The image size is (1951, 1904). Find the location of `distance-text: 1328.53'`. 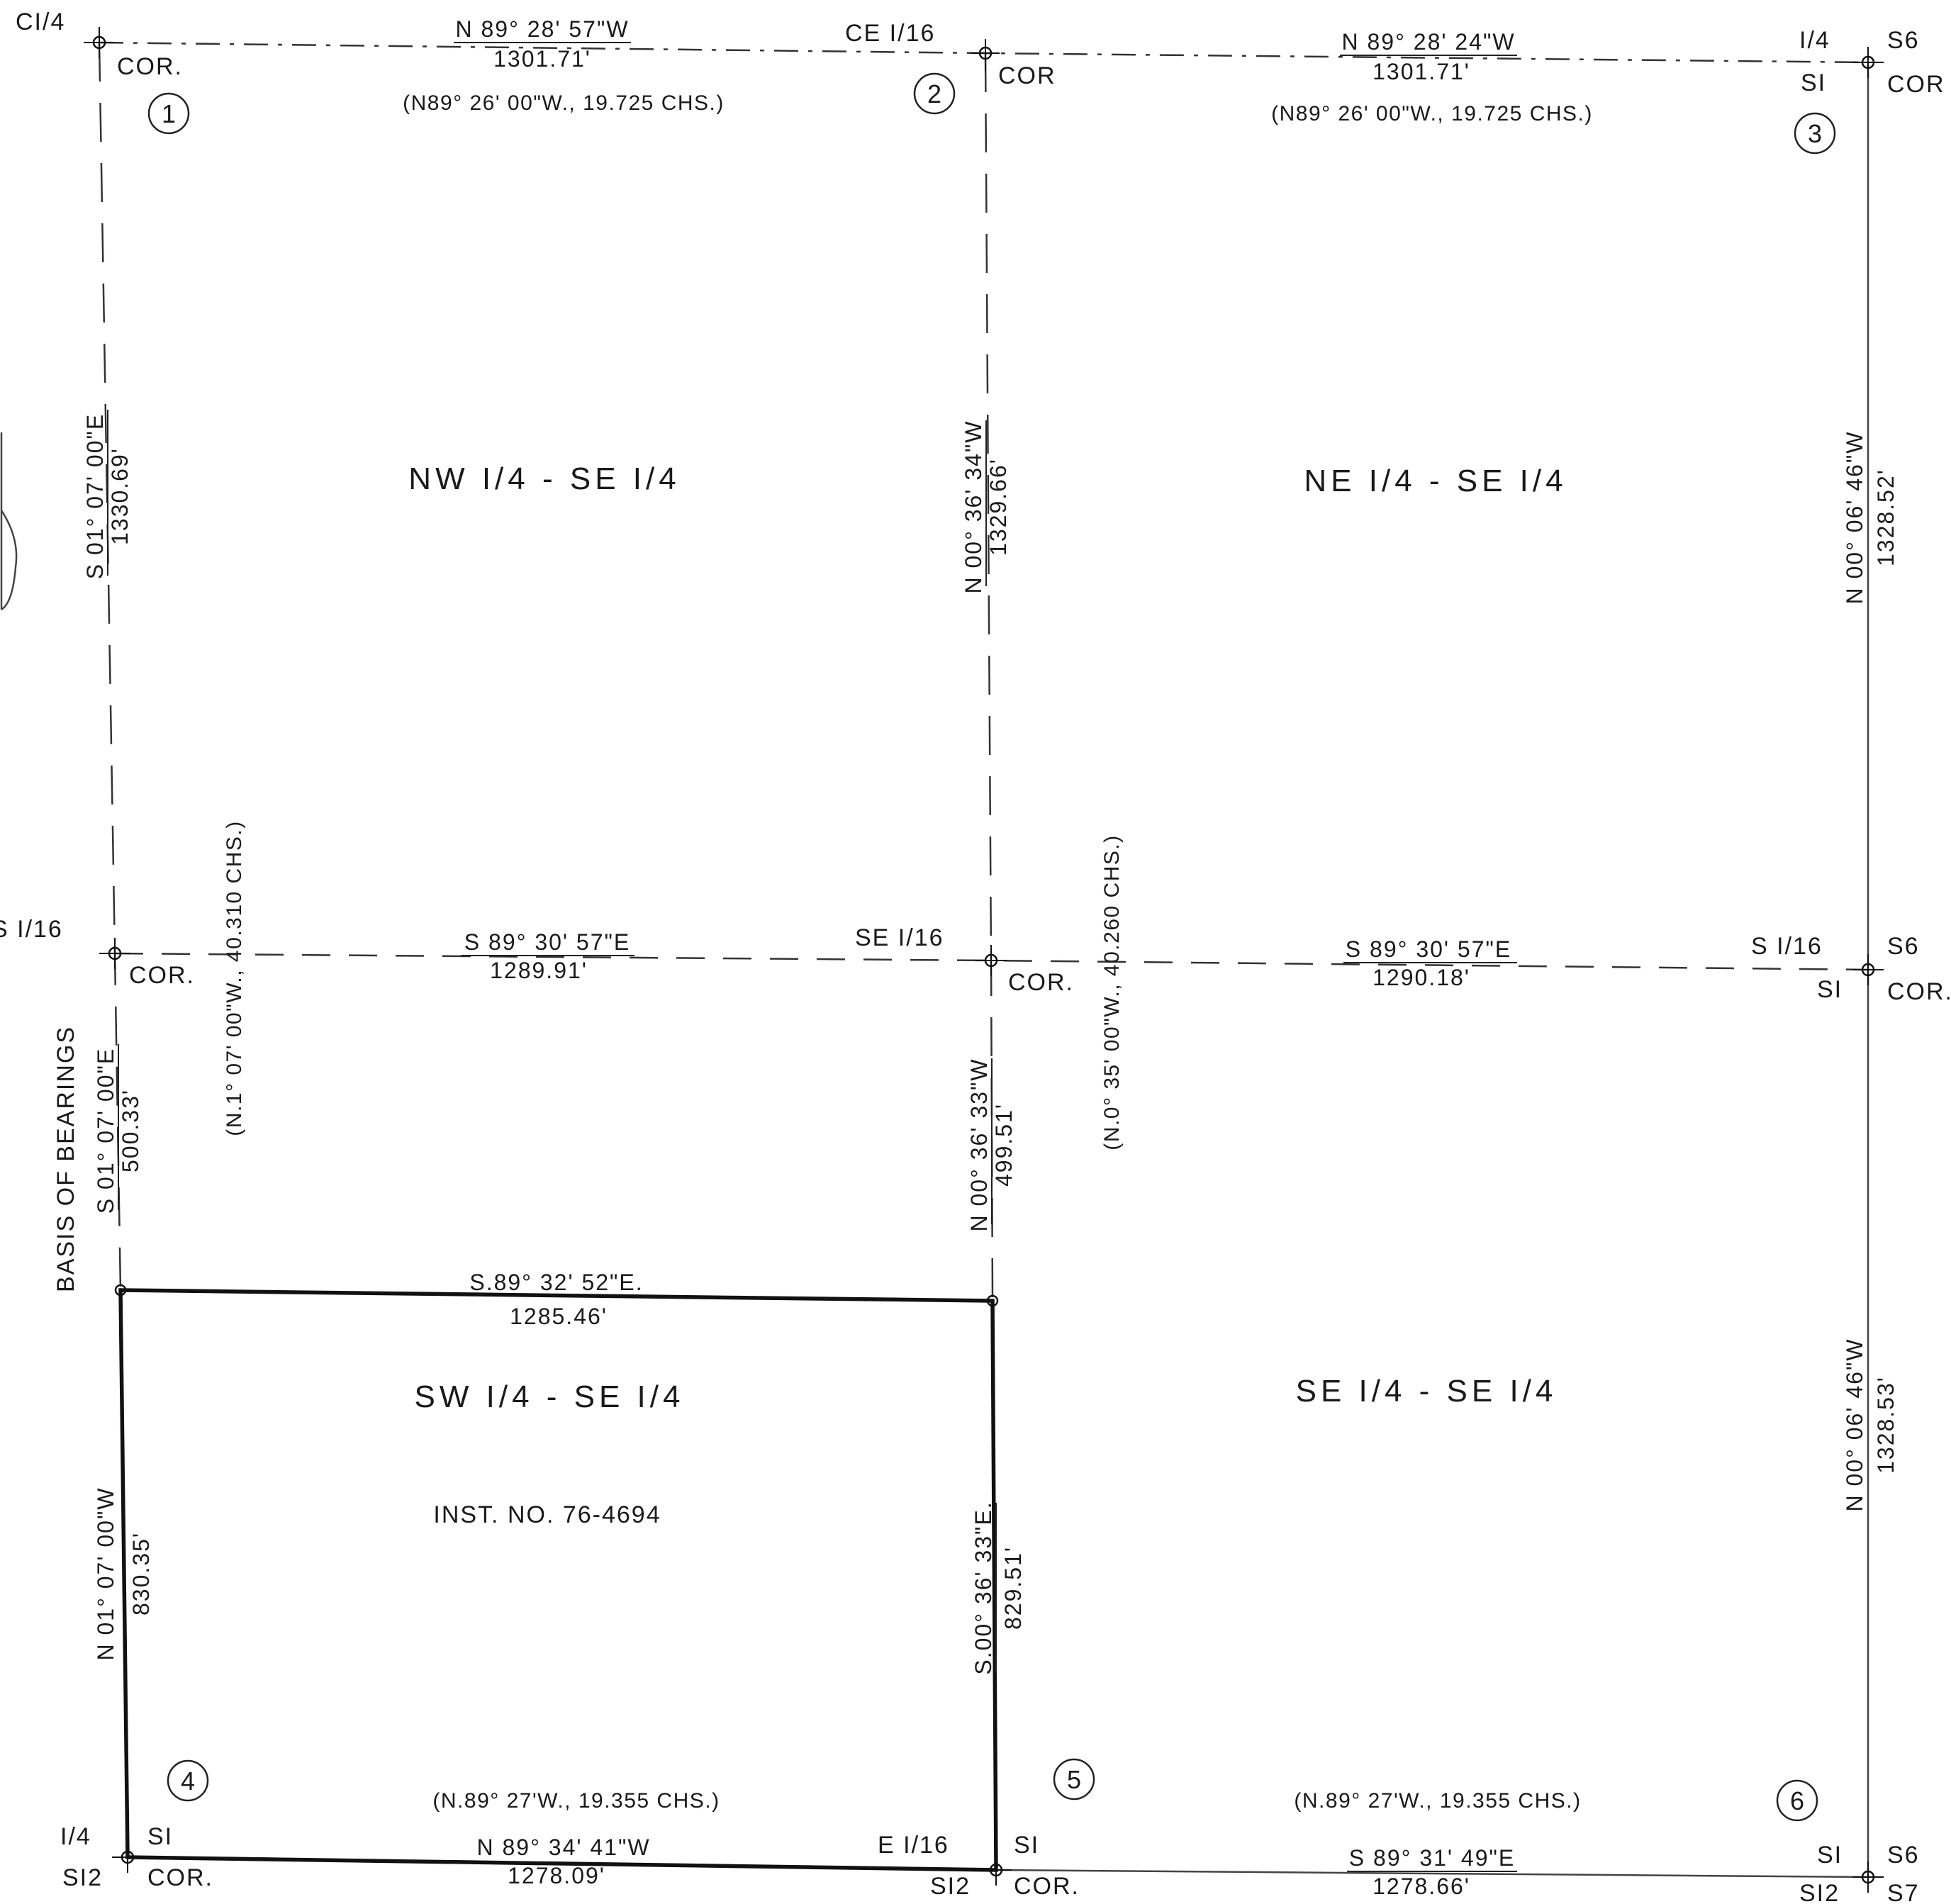

distance-text: 1328.53' is located at coordinates (1886, 1425).